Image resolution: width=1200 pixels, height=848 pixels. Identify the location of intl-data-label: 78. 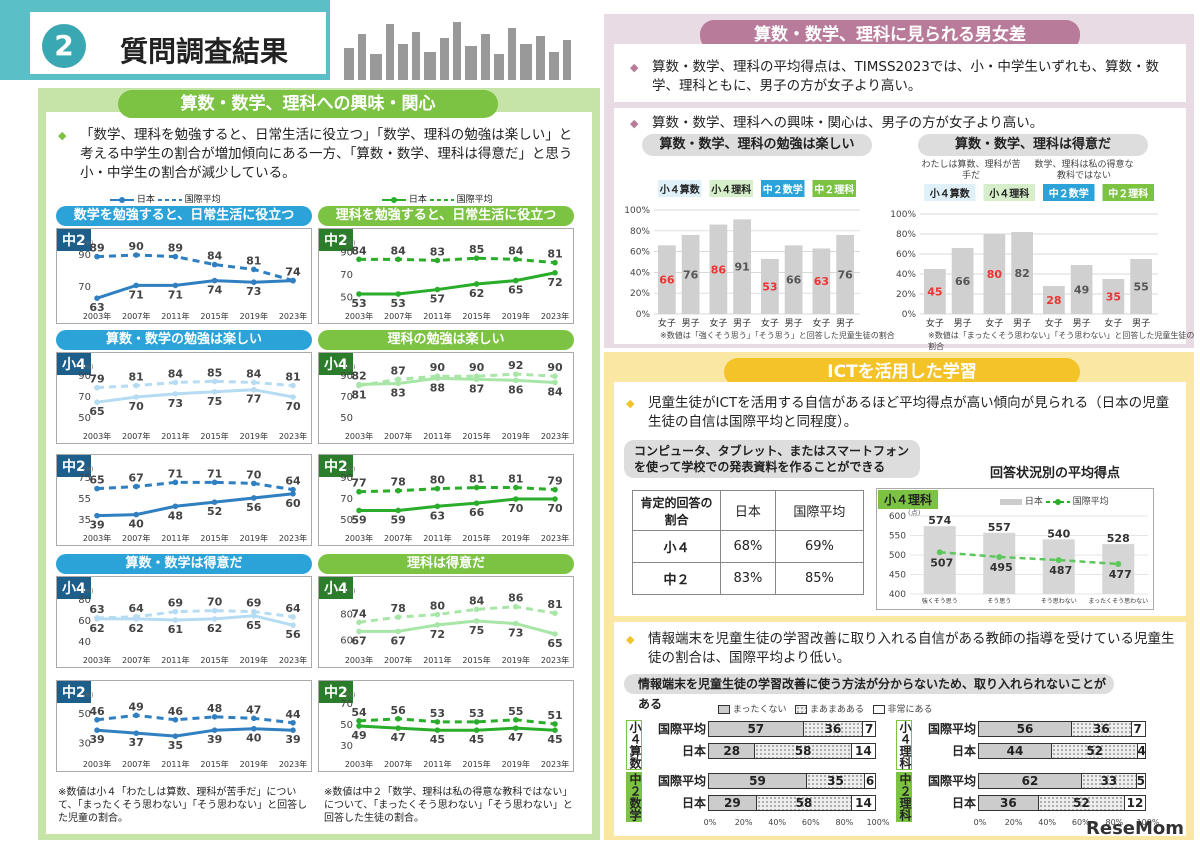
(398, 482).